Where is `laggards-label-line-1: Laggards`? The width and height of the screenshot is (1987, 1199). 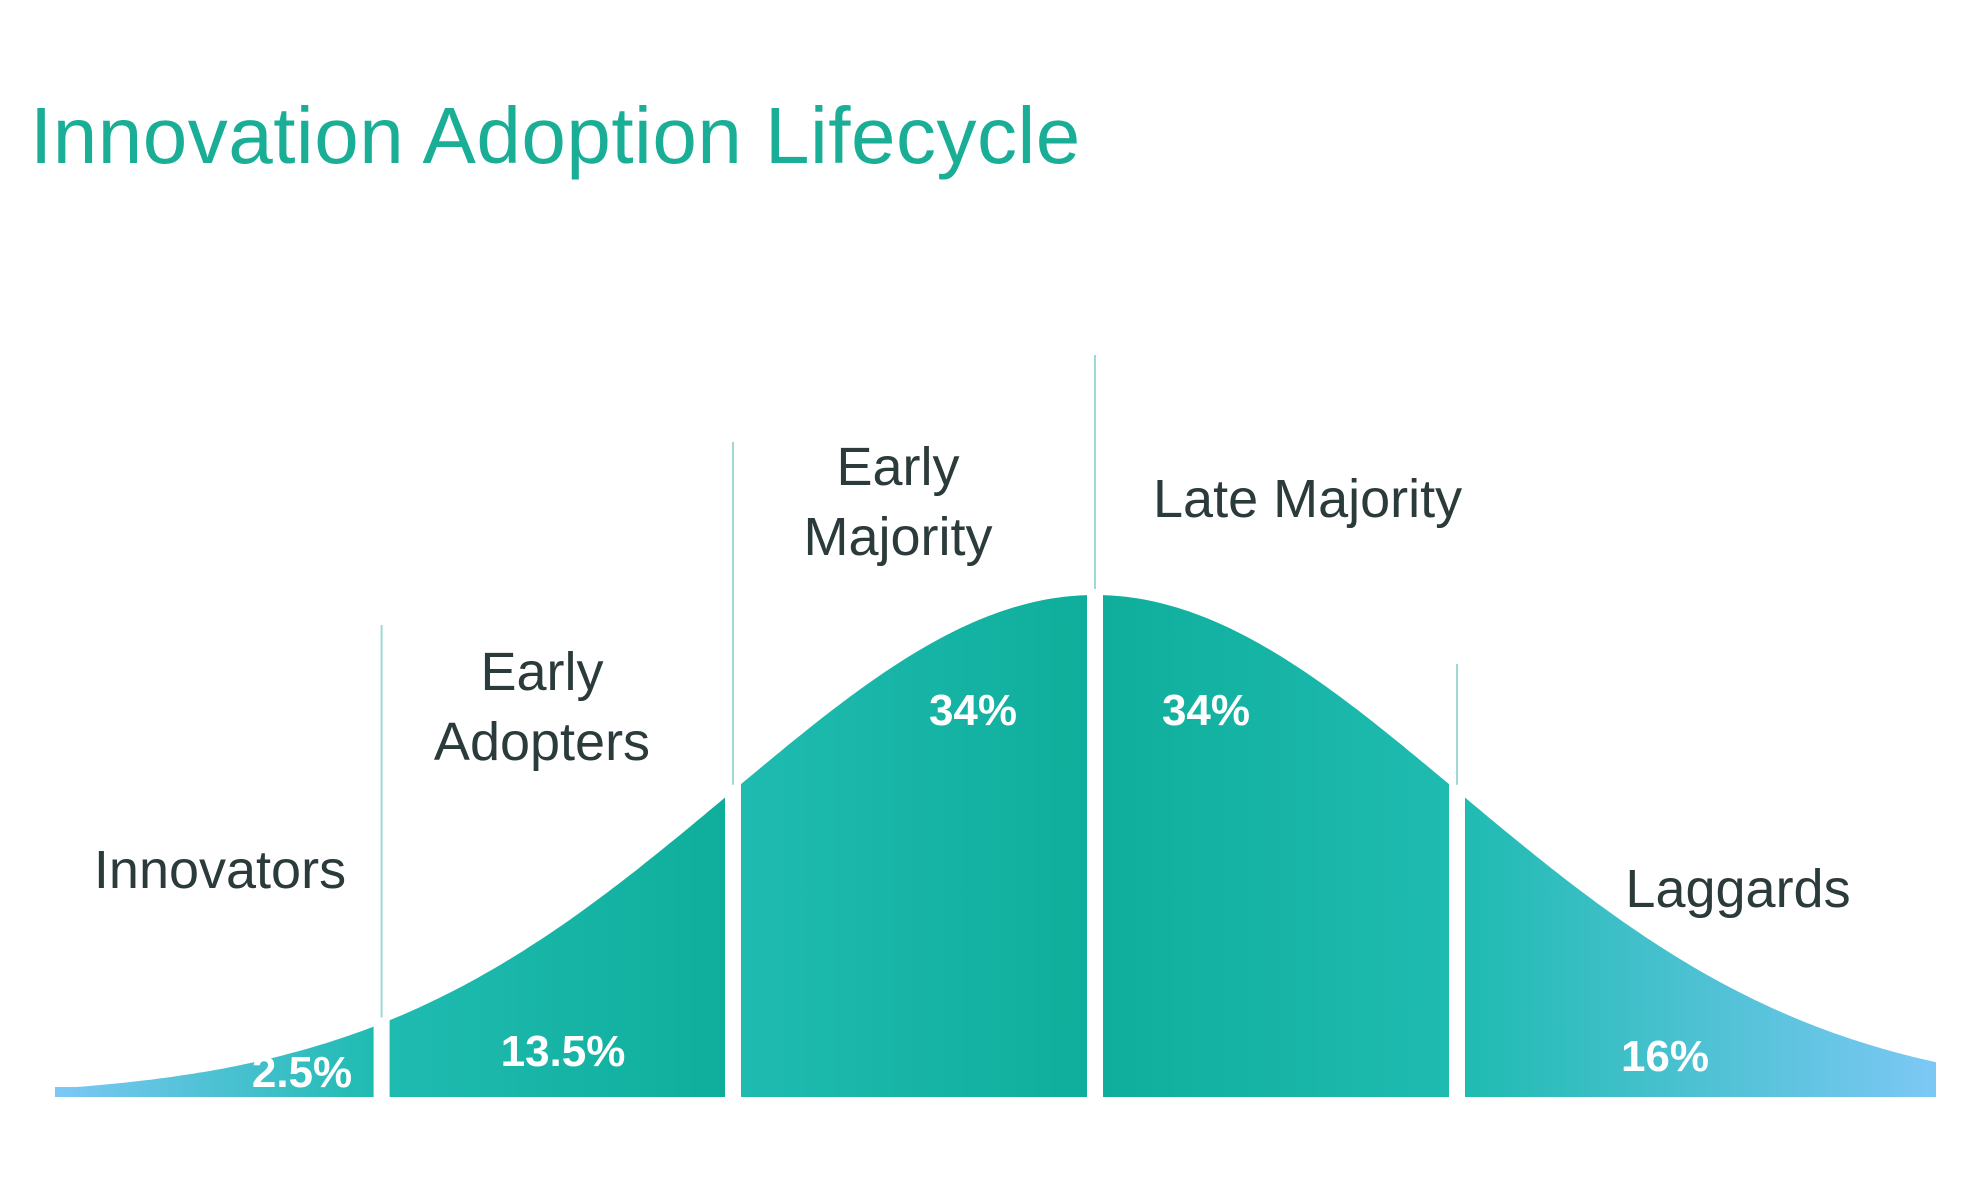 laggards-label-line-1: Laggards is located at coordinates (1737, 889).